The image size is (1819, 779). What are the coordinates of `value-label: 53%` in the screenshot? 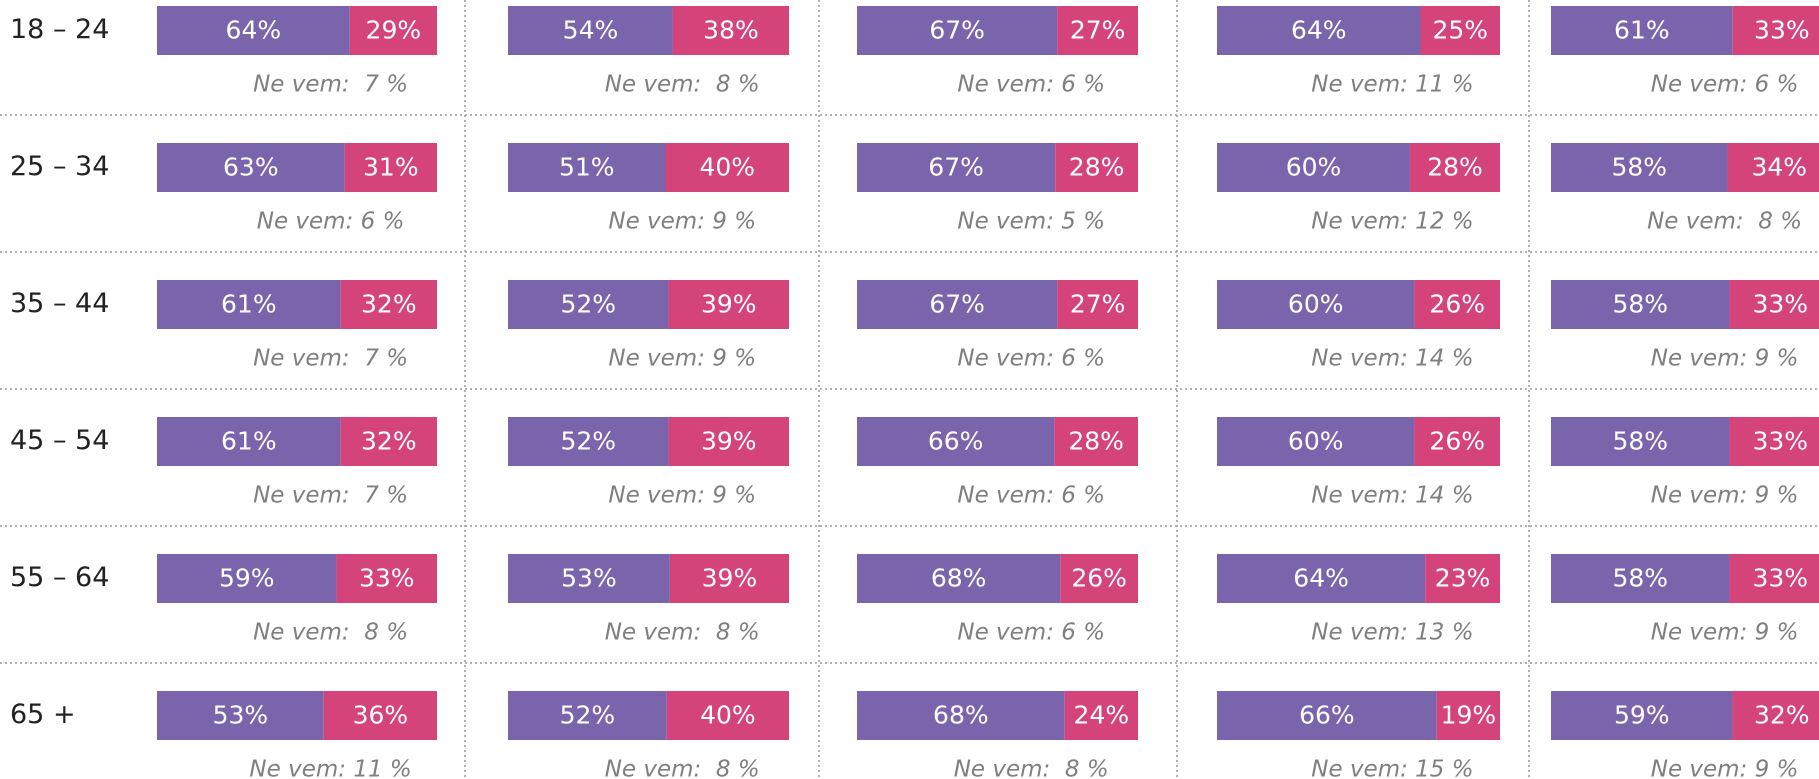 It's located at (589, 578).